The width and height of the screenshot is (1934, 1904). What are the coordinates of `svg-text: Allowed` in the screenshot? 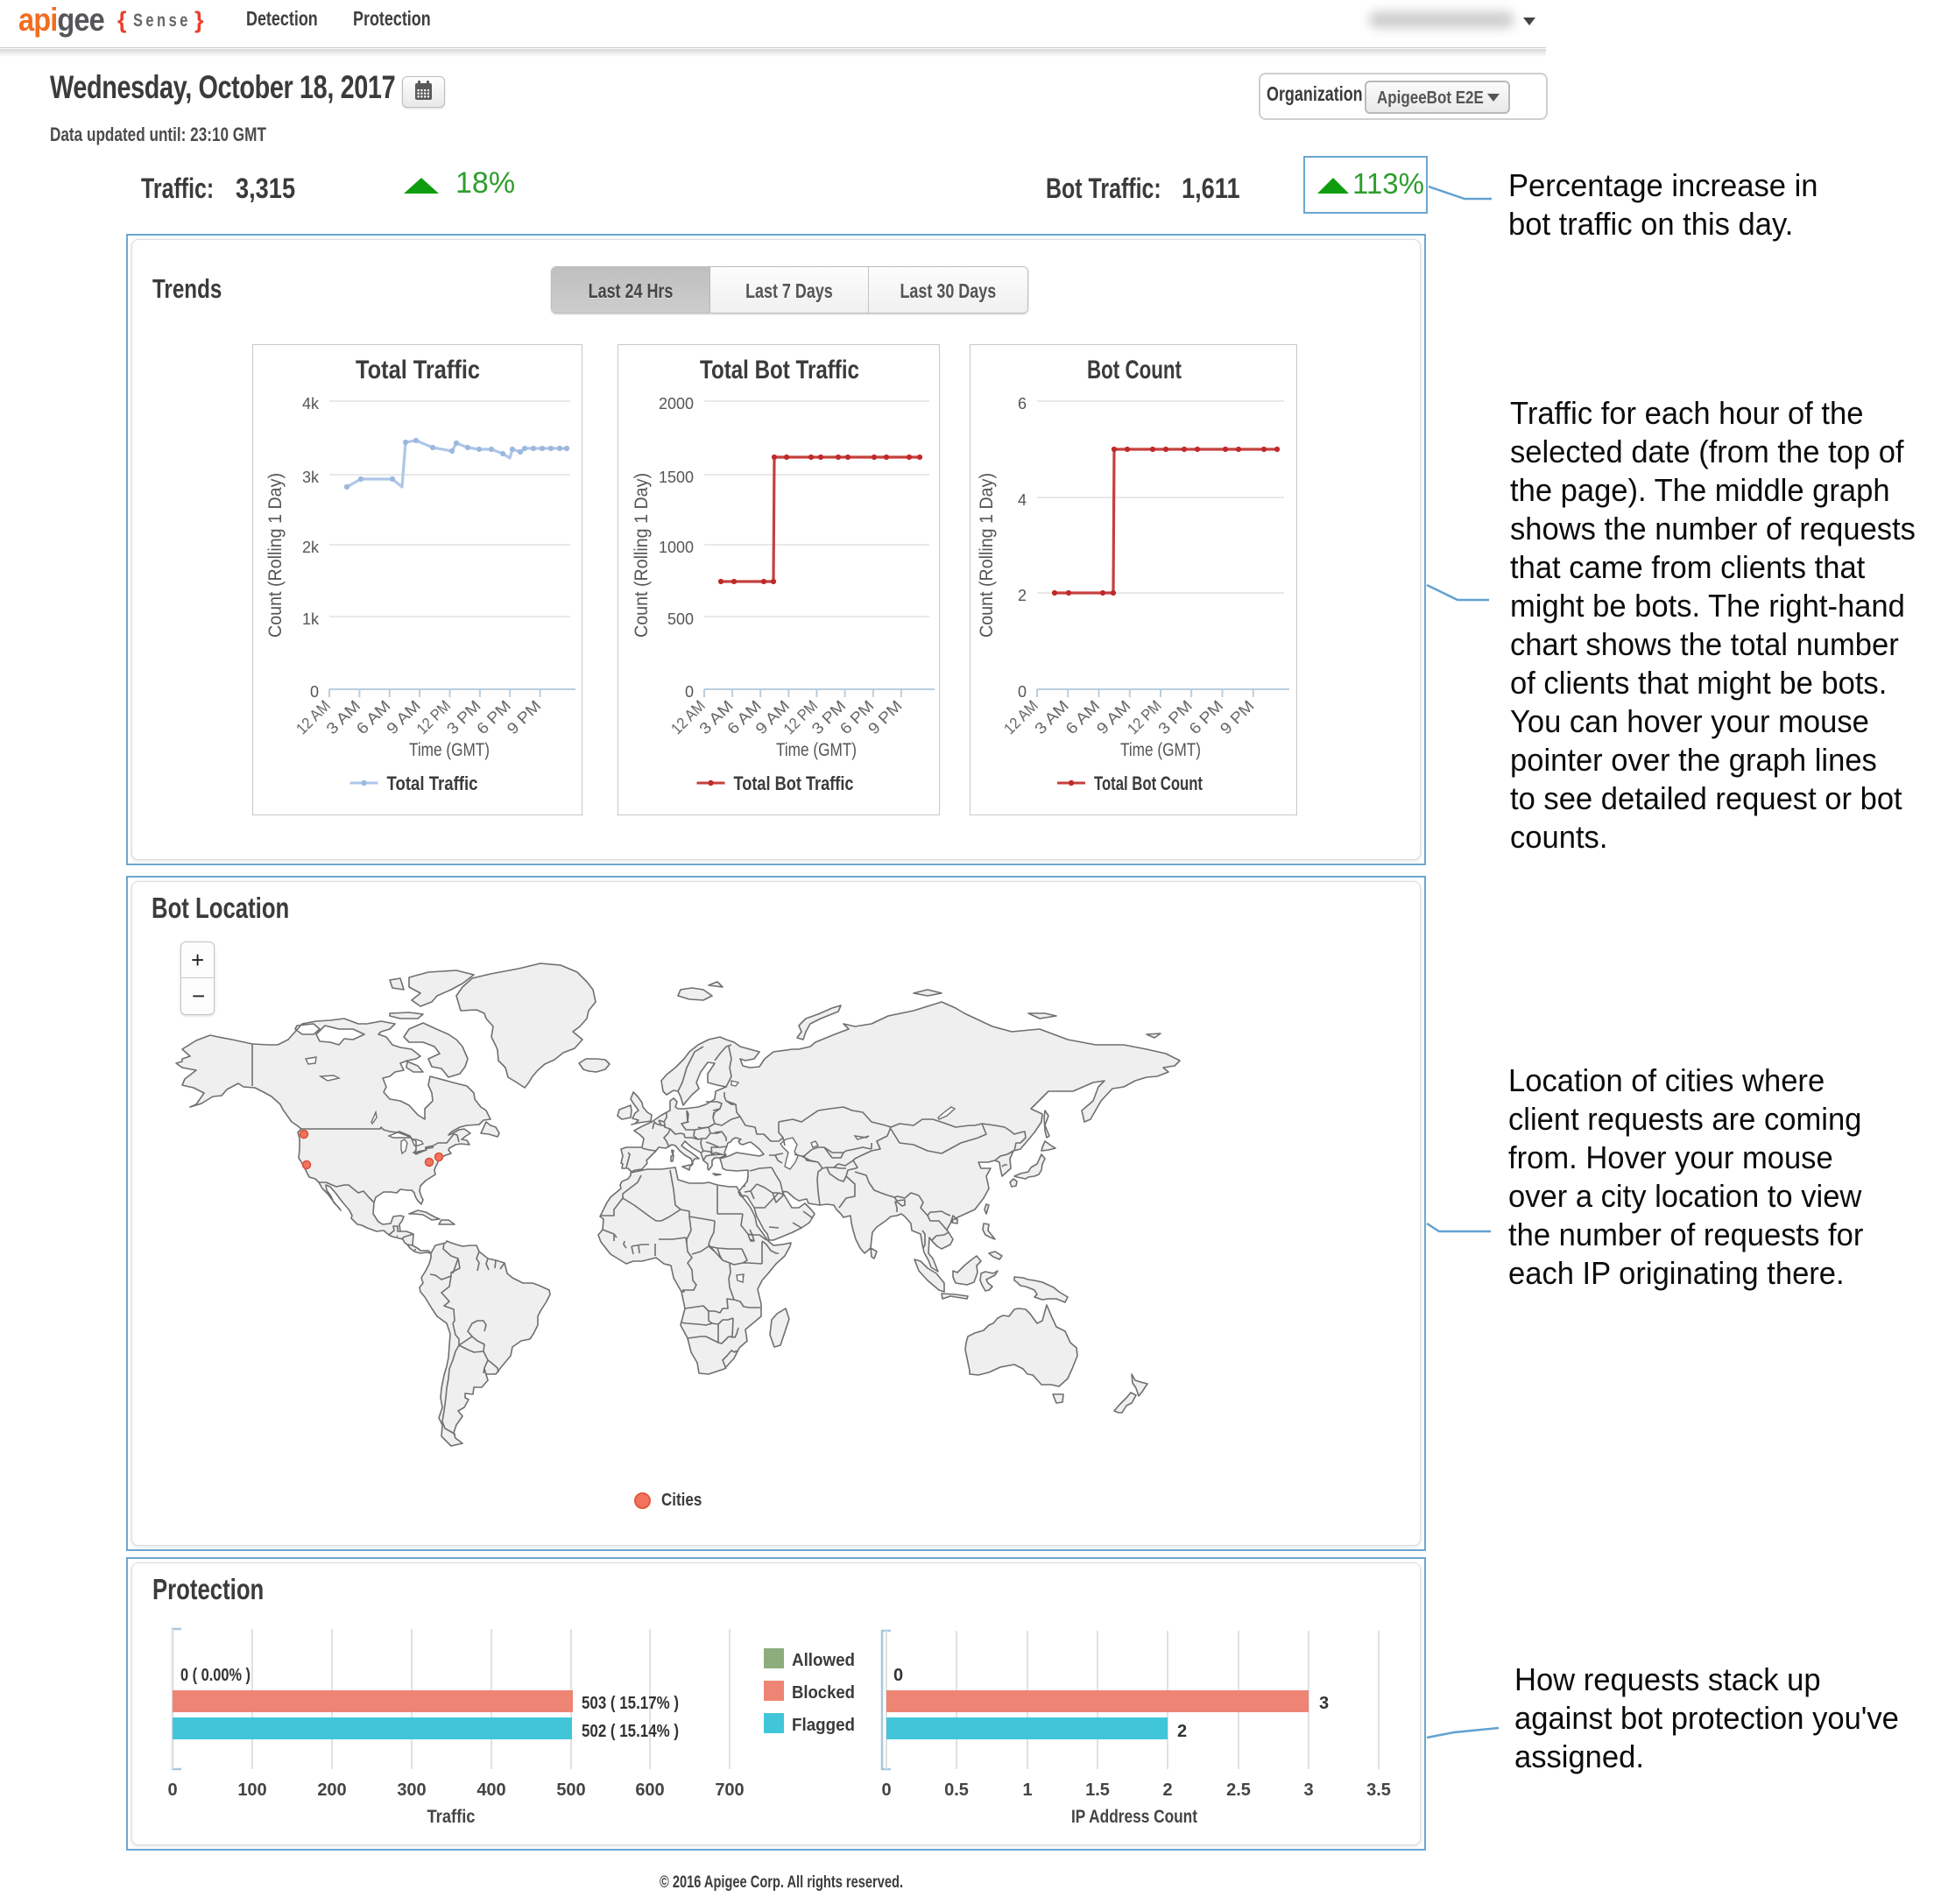 It's located at (823, 1660).